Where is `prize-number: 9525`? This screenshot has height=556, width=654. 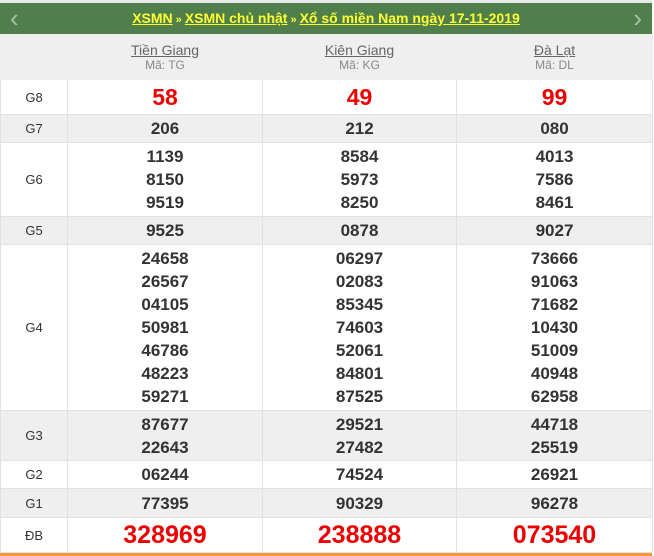
prize-number: 9525 is located at coordinates (165, 230).